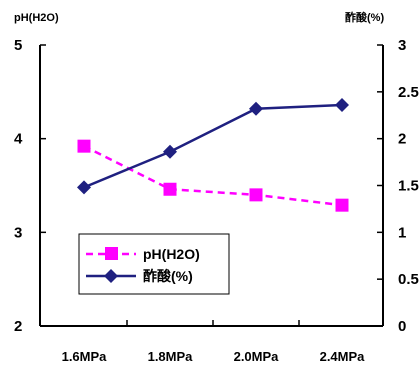 Image resolution: width=419 pixels, height=369 pixels. I want to click on legend-label-ph: pH(H2O), so click(171, 254).